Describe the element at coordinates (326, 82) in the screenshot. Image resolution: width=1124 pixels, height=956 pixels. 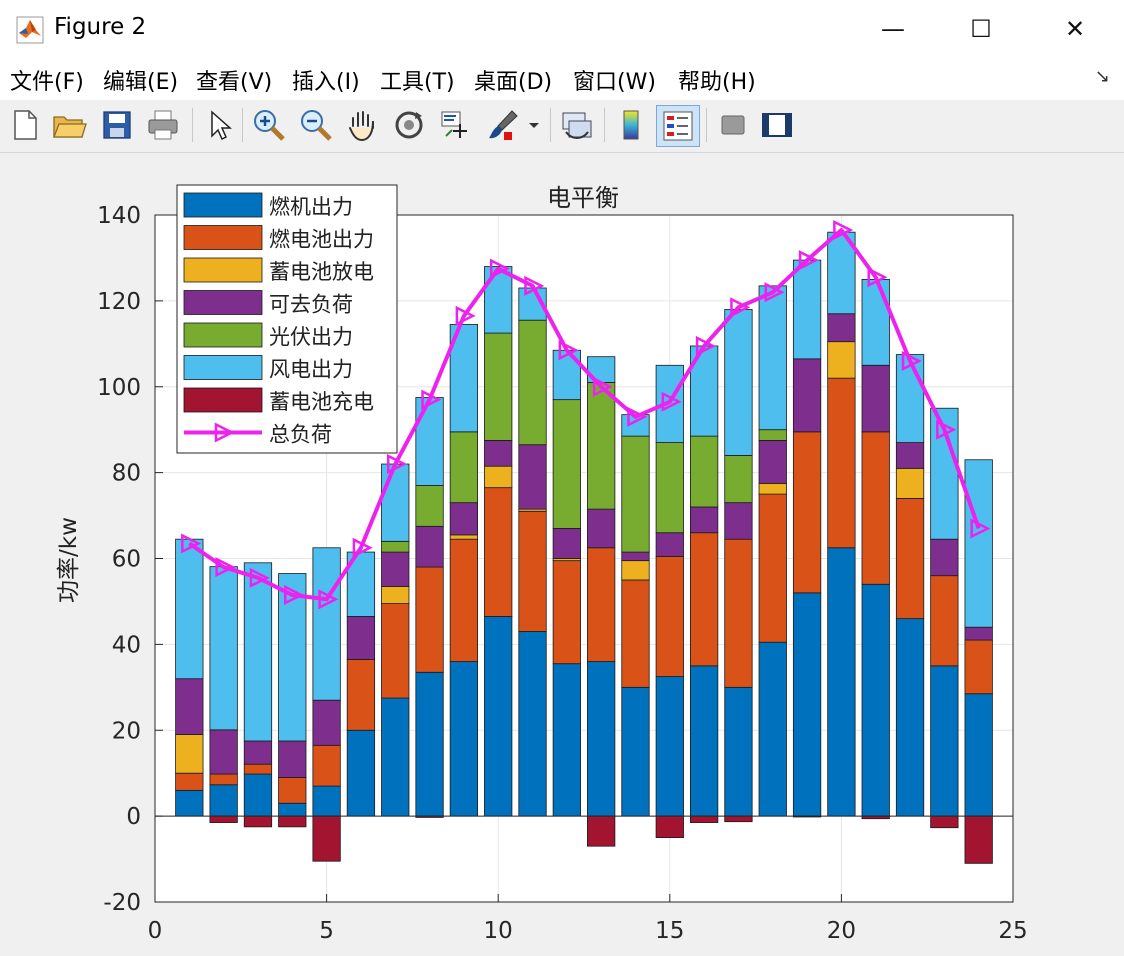
I see `menu-insert: 插入(I)` at that location.